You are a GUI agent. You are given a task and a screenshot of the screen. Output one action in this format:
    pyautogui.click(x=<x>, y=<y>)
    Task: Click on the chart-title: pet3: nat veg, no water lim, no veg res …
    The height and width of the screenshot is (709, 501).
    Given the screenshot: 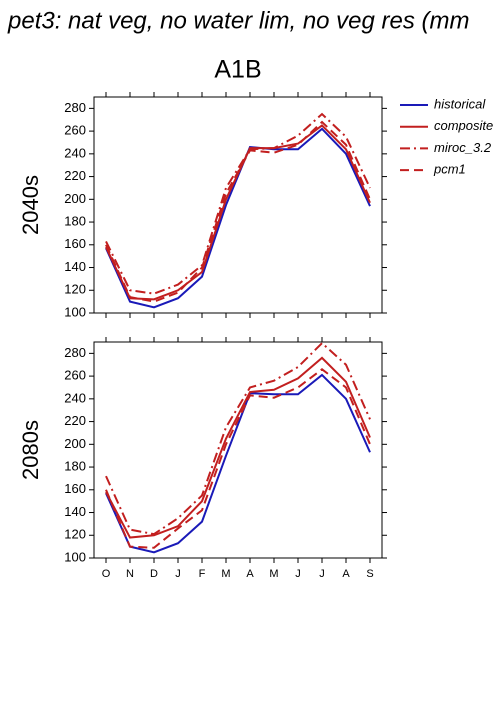 What is the action you would take?
    pyautogui.click(x=238, y=20)
    